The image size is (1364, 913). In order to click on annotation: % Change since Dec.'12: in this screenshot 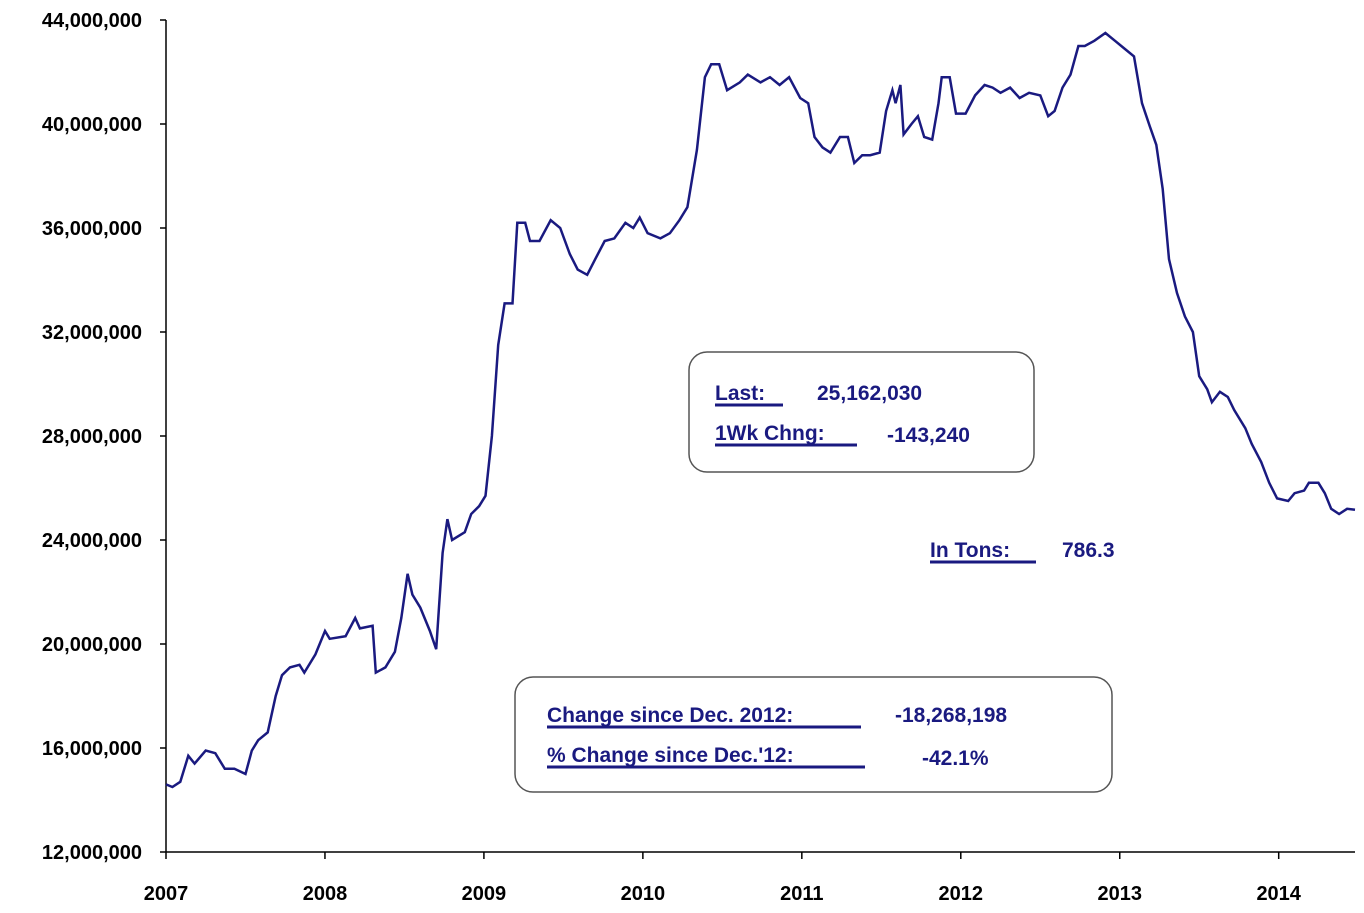, I will do `click(670, 755)`.